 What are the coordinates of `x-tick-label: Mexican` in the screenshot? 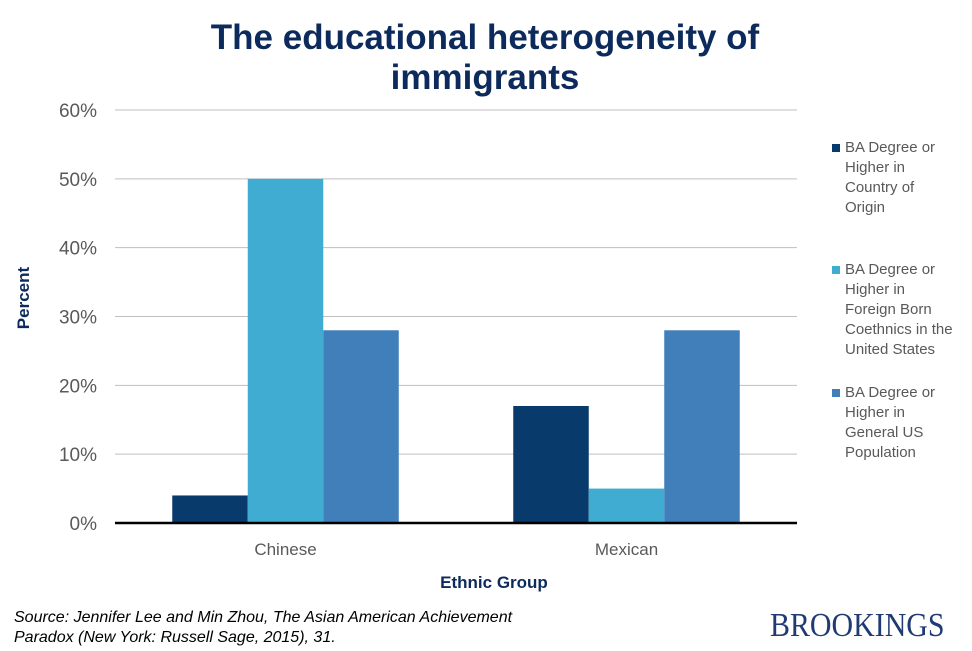 It's located at (626, 549).